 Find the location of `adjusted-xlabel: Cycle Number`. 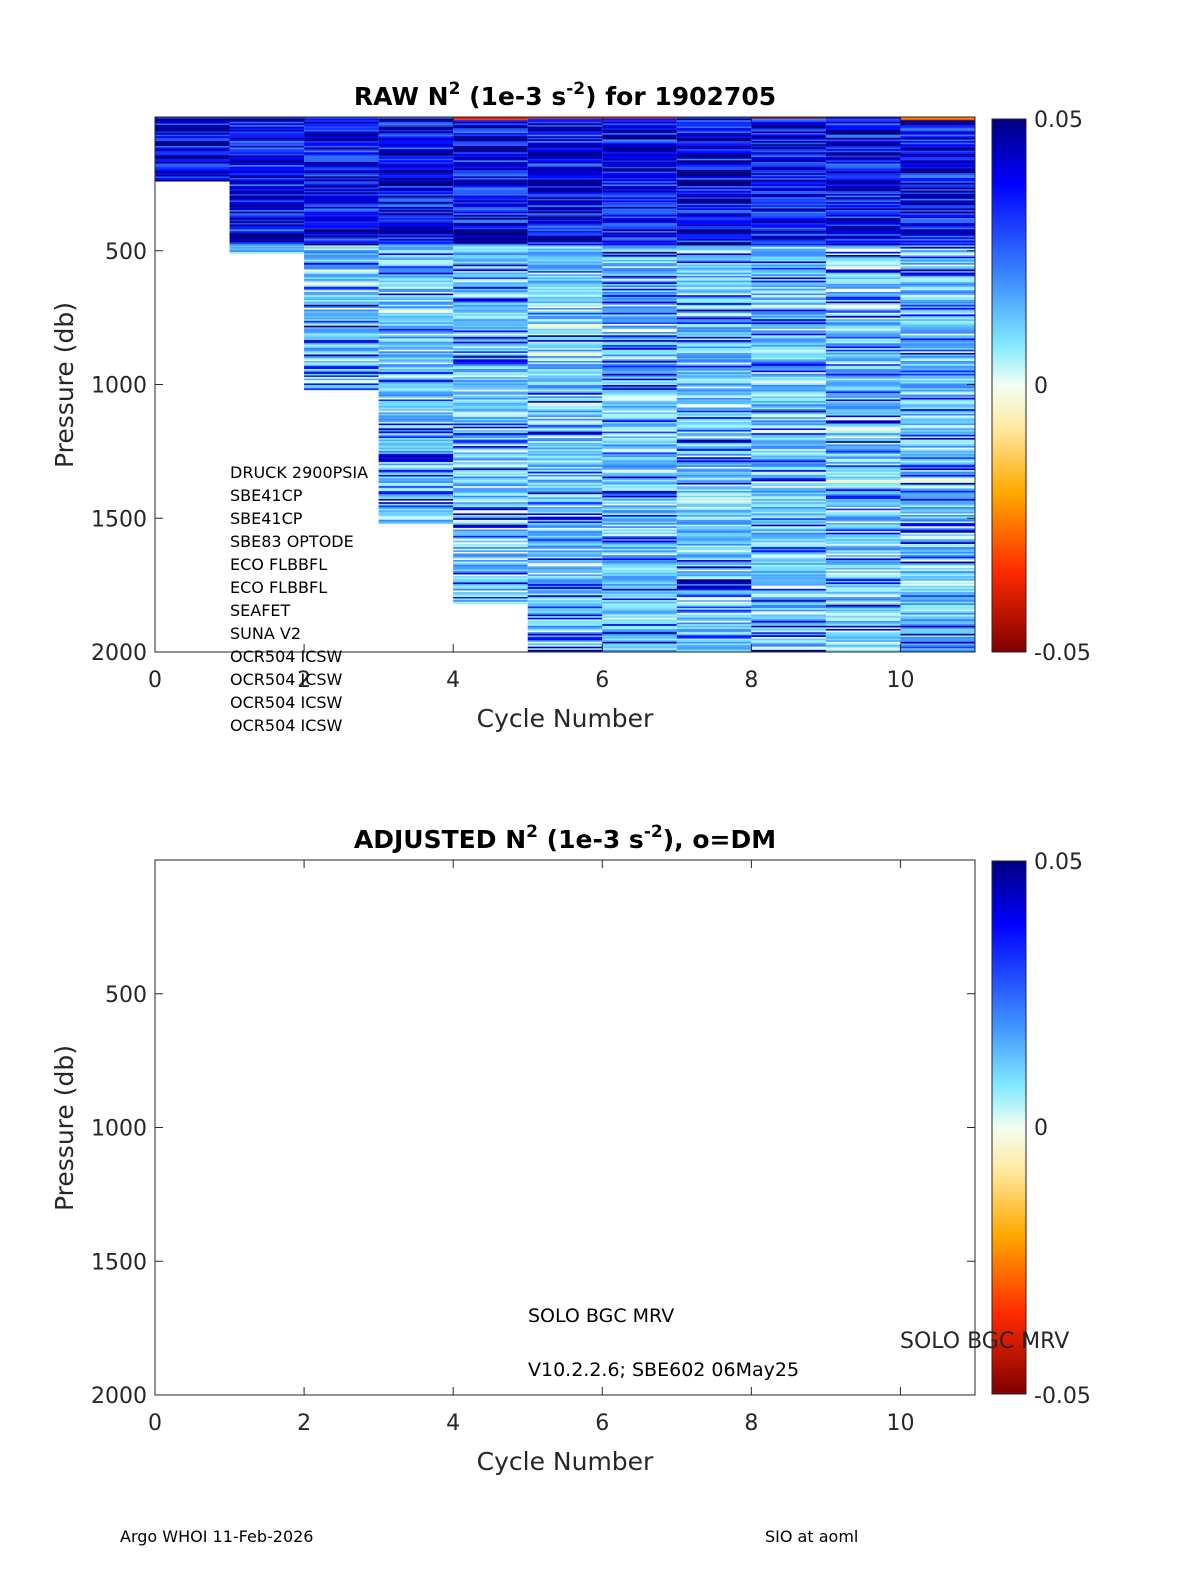

adjusted-xlabel: Cycle Number is located at coordinates (565, 1461).